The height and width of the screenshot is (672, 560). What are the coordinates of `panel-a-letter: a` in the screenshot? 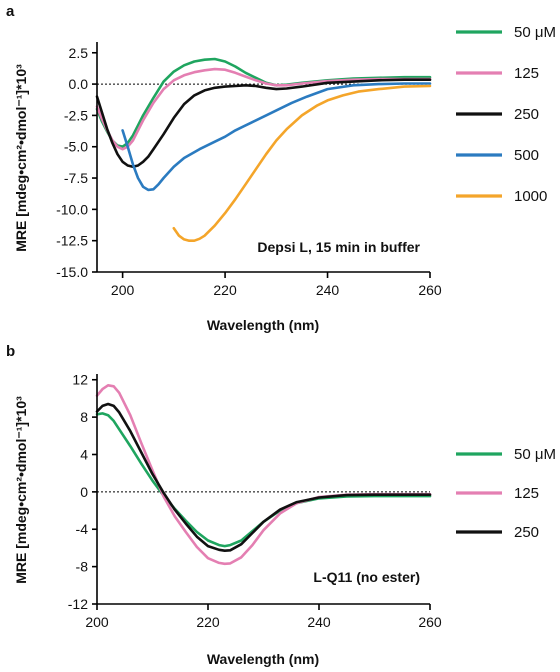 It's located at (10, 11).